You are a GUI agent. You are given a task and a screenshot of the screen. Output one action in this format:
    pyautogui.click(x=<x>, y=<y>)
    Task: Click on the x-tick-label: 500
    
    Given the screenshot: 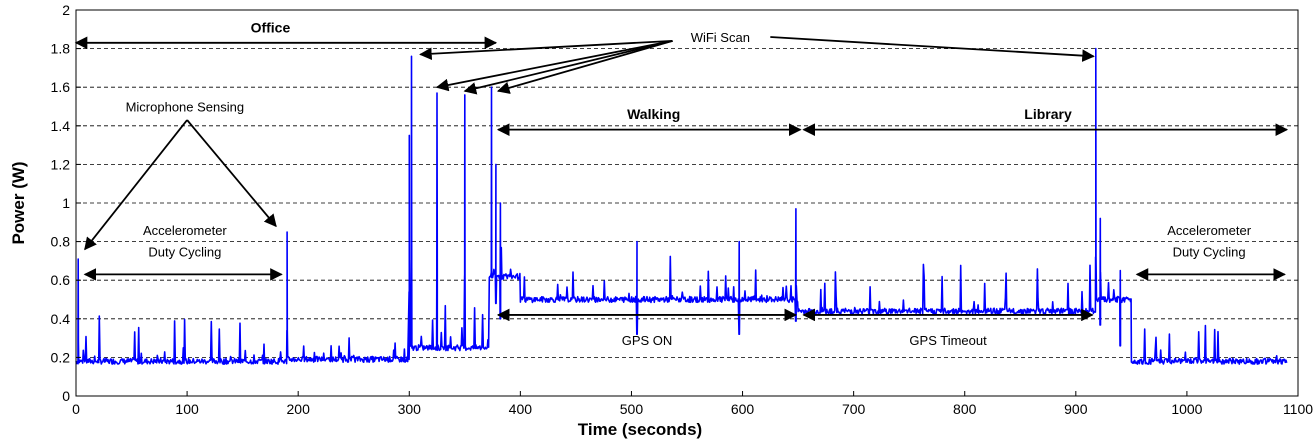 What is the action you would take?
    pyautogui.click(x=632, y=409)
    